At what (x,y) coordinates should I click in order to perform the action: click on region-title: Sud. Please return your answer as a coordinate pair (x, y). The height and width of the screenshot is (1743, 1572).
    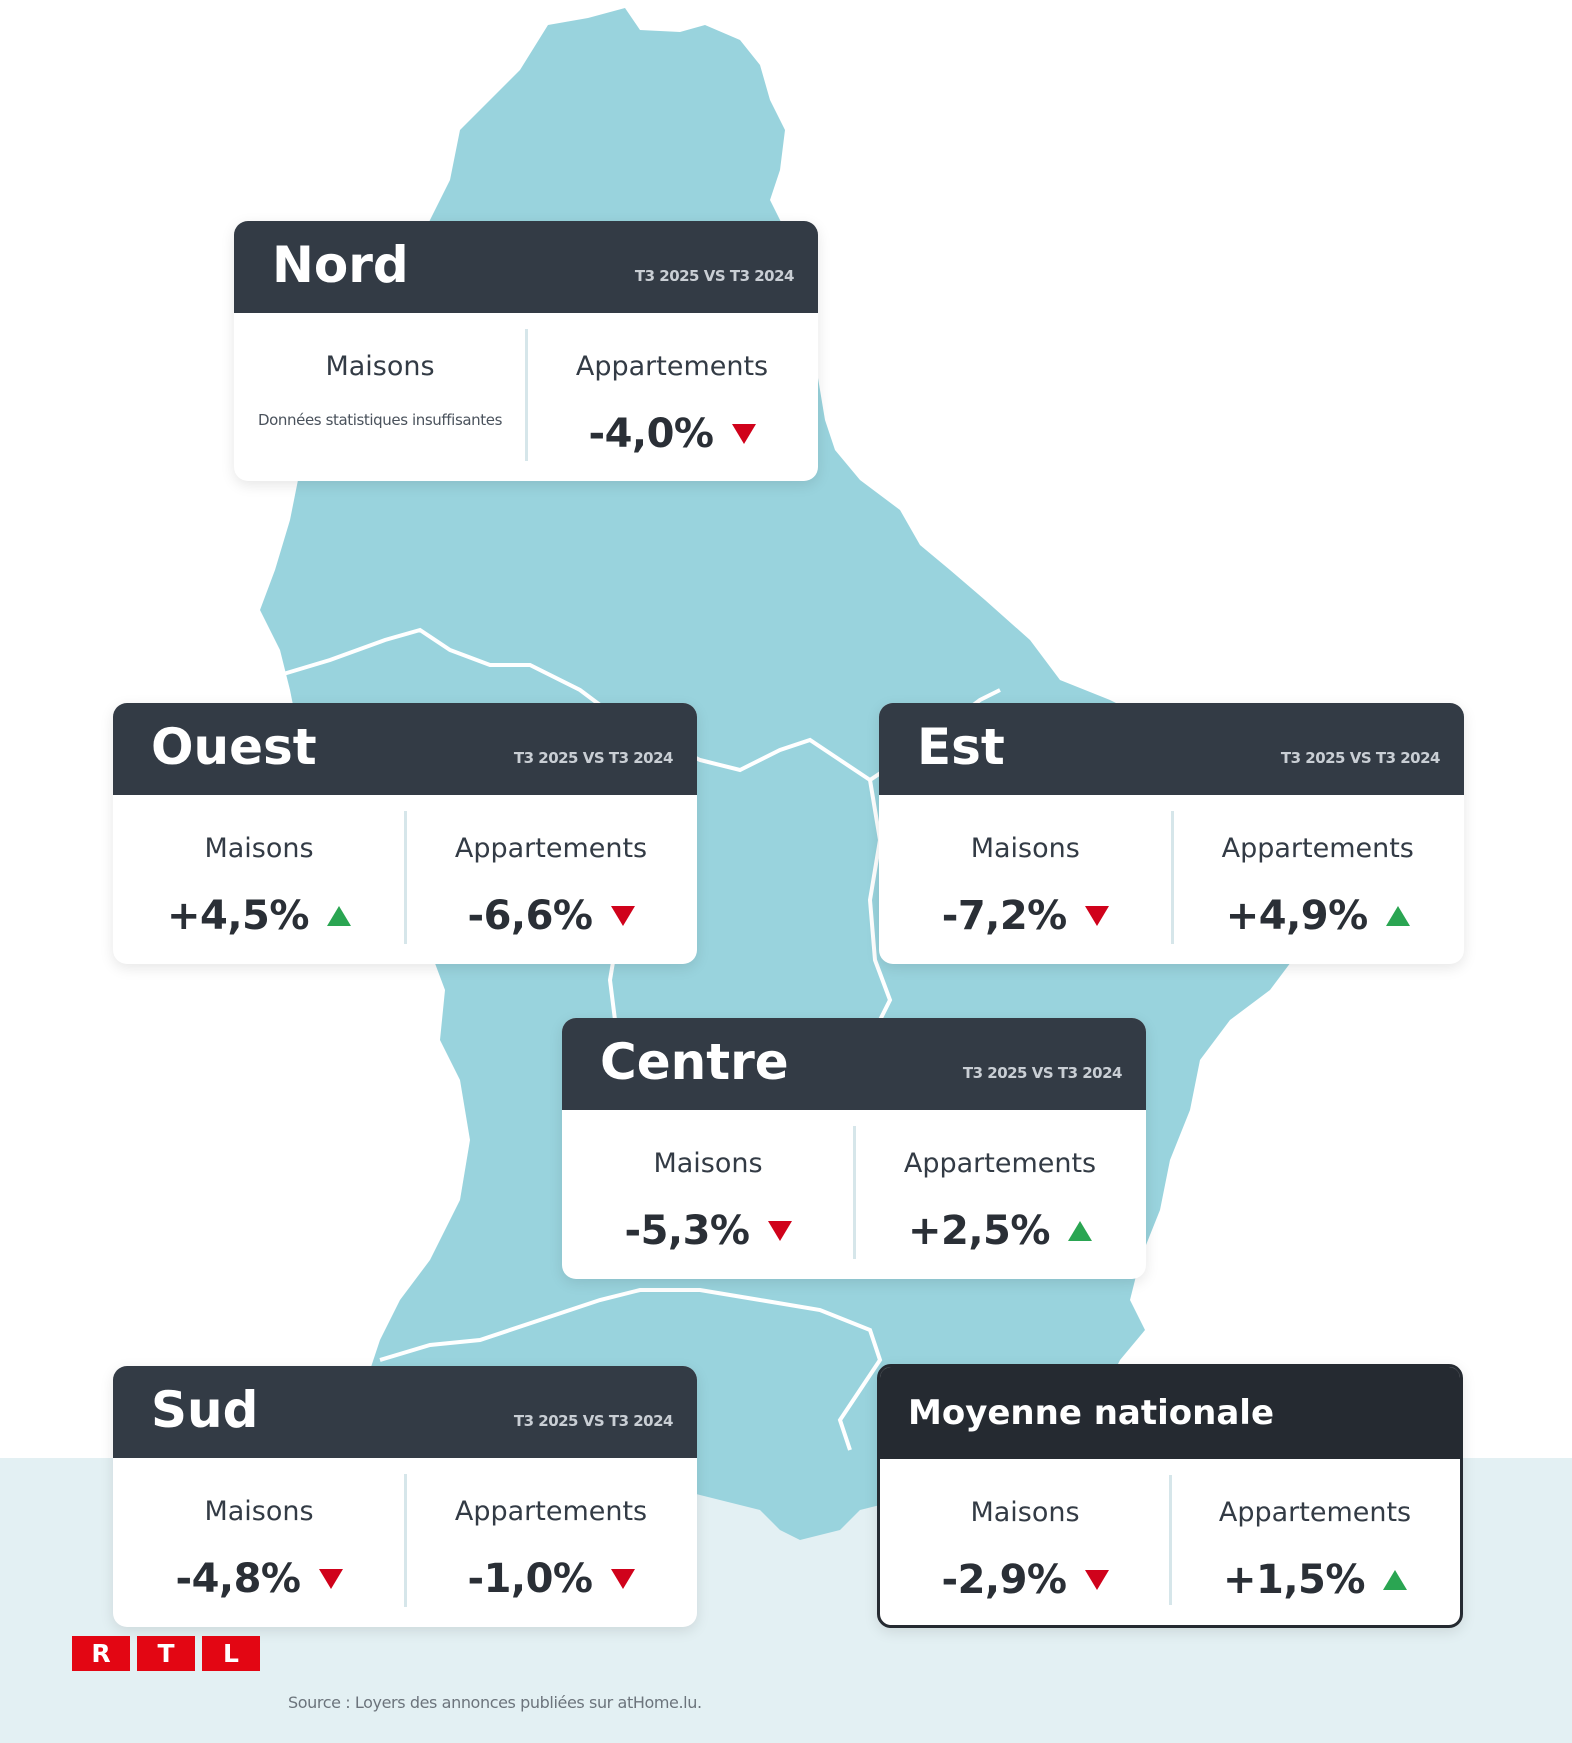
    Looking at the image, I should click on (205, 1410).